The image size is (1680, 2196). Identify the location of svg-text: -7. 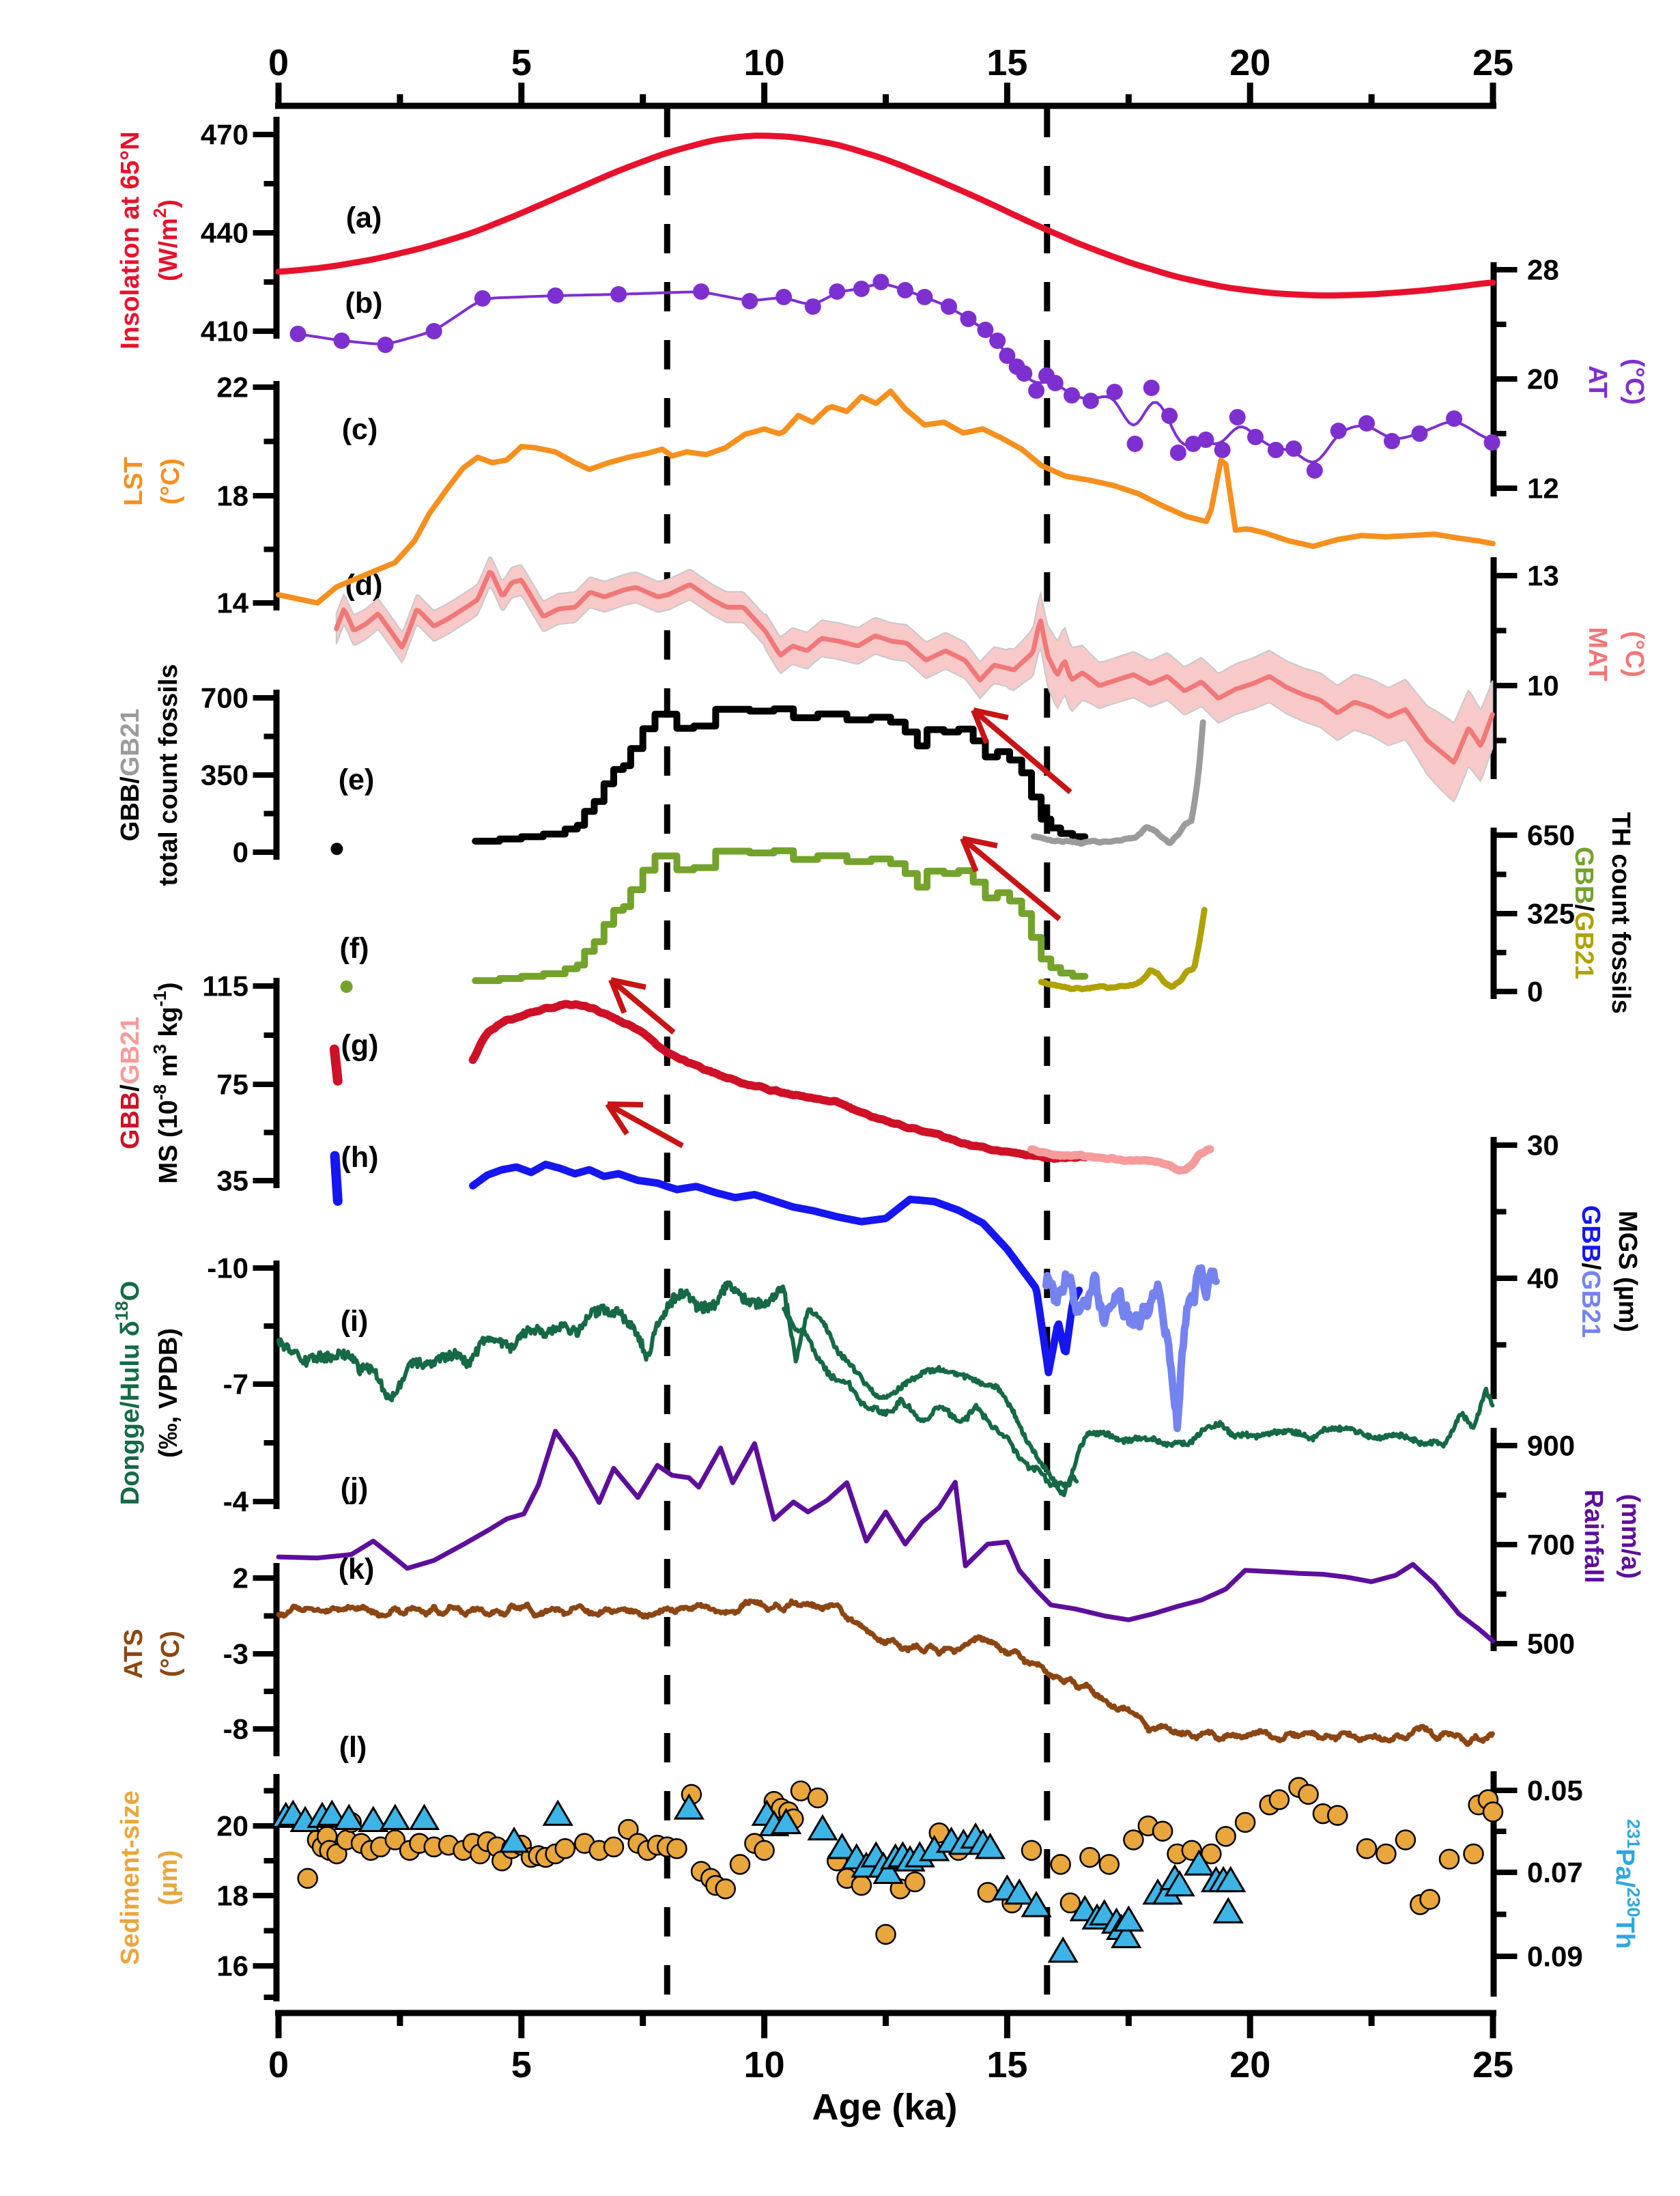
(235, 1384).